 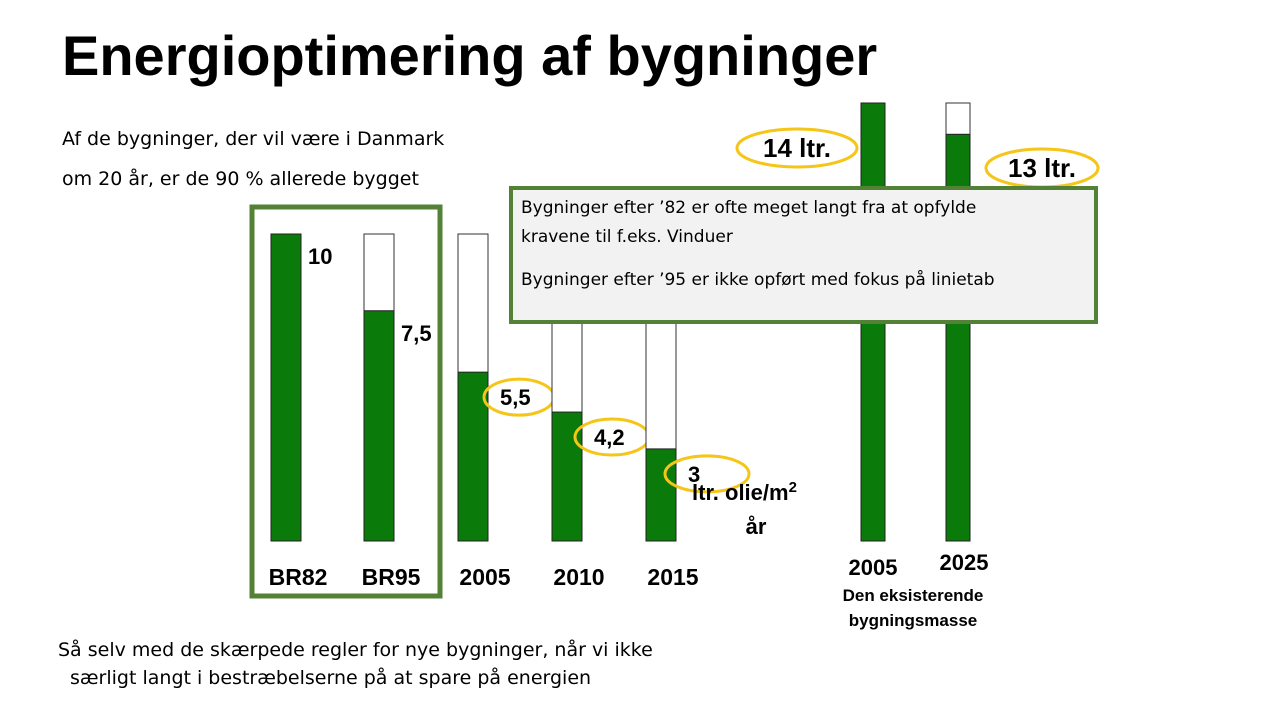 What do you see at coordinates (578, 577) in the screenshot?
I see `category-label-2010: 2010` at bounding box center [578, 577].